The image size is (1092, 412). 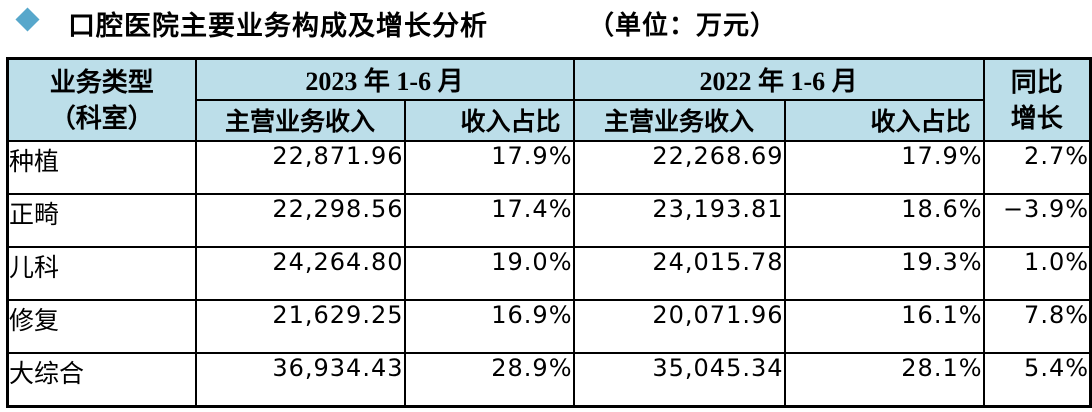 I want to click on share-2022-cell: 16.1%, so click(x=884, y=326).